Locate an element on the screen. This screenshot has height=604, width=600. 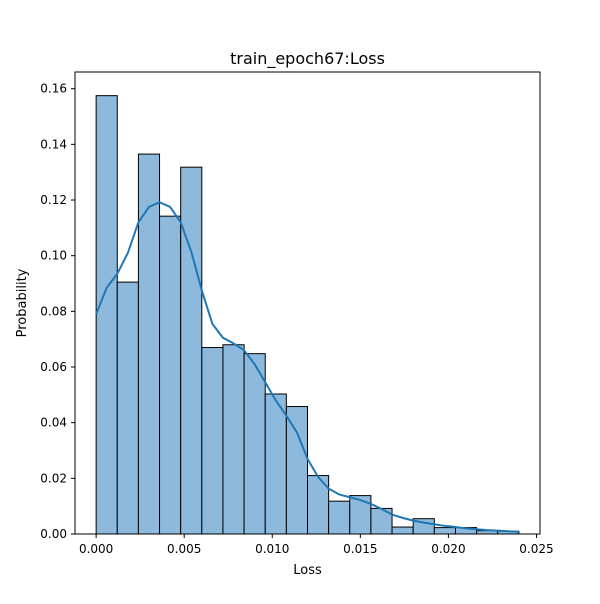
y-axis-ticks: 0.00 0.02 0.04 0.06 0.08 0.10 0.12 0.14 0.16 is located at coordinates (57, 311).